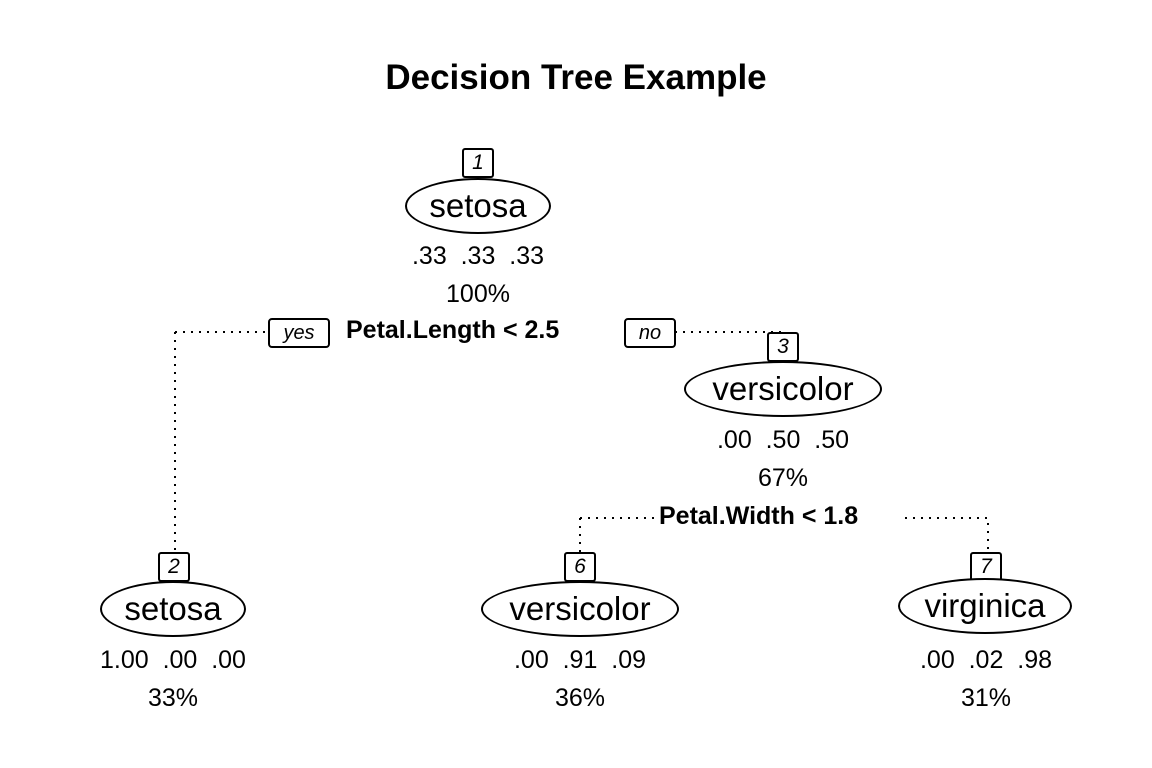 The image size is (1152, 768). Describe the element at coordinates (478, 256) in the screenshot. I see `node-probs-1: .33 .33 .33` at that location.